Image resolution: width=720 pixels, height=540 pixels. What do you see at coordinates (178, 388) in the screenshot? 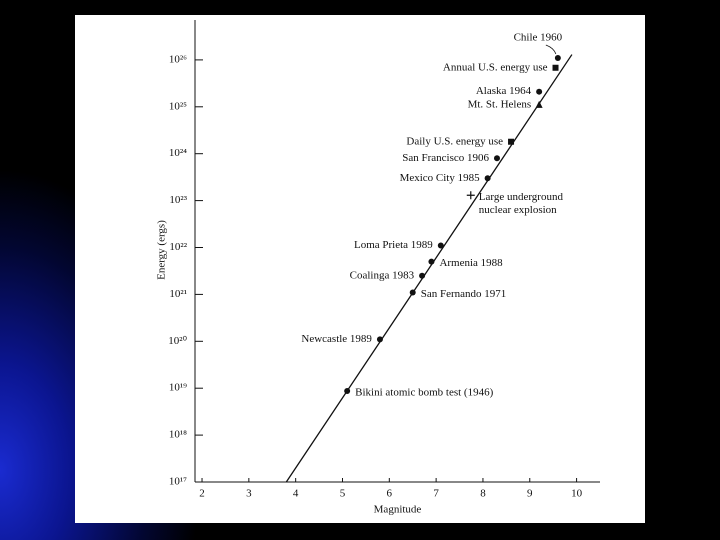
I see `y-tick-label: 10¹⁹` at bounding box center [178, 388].